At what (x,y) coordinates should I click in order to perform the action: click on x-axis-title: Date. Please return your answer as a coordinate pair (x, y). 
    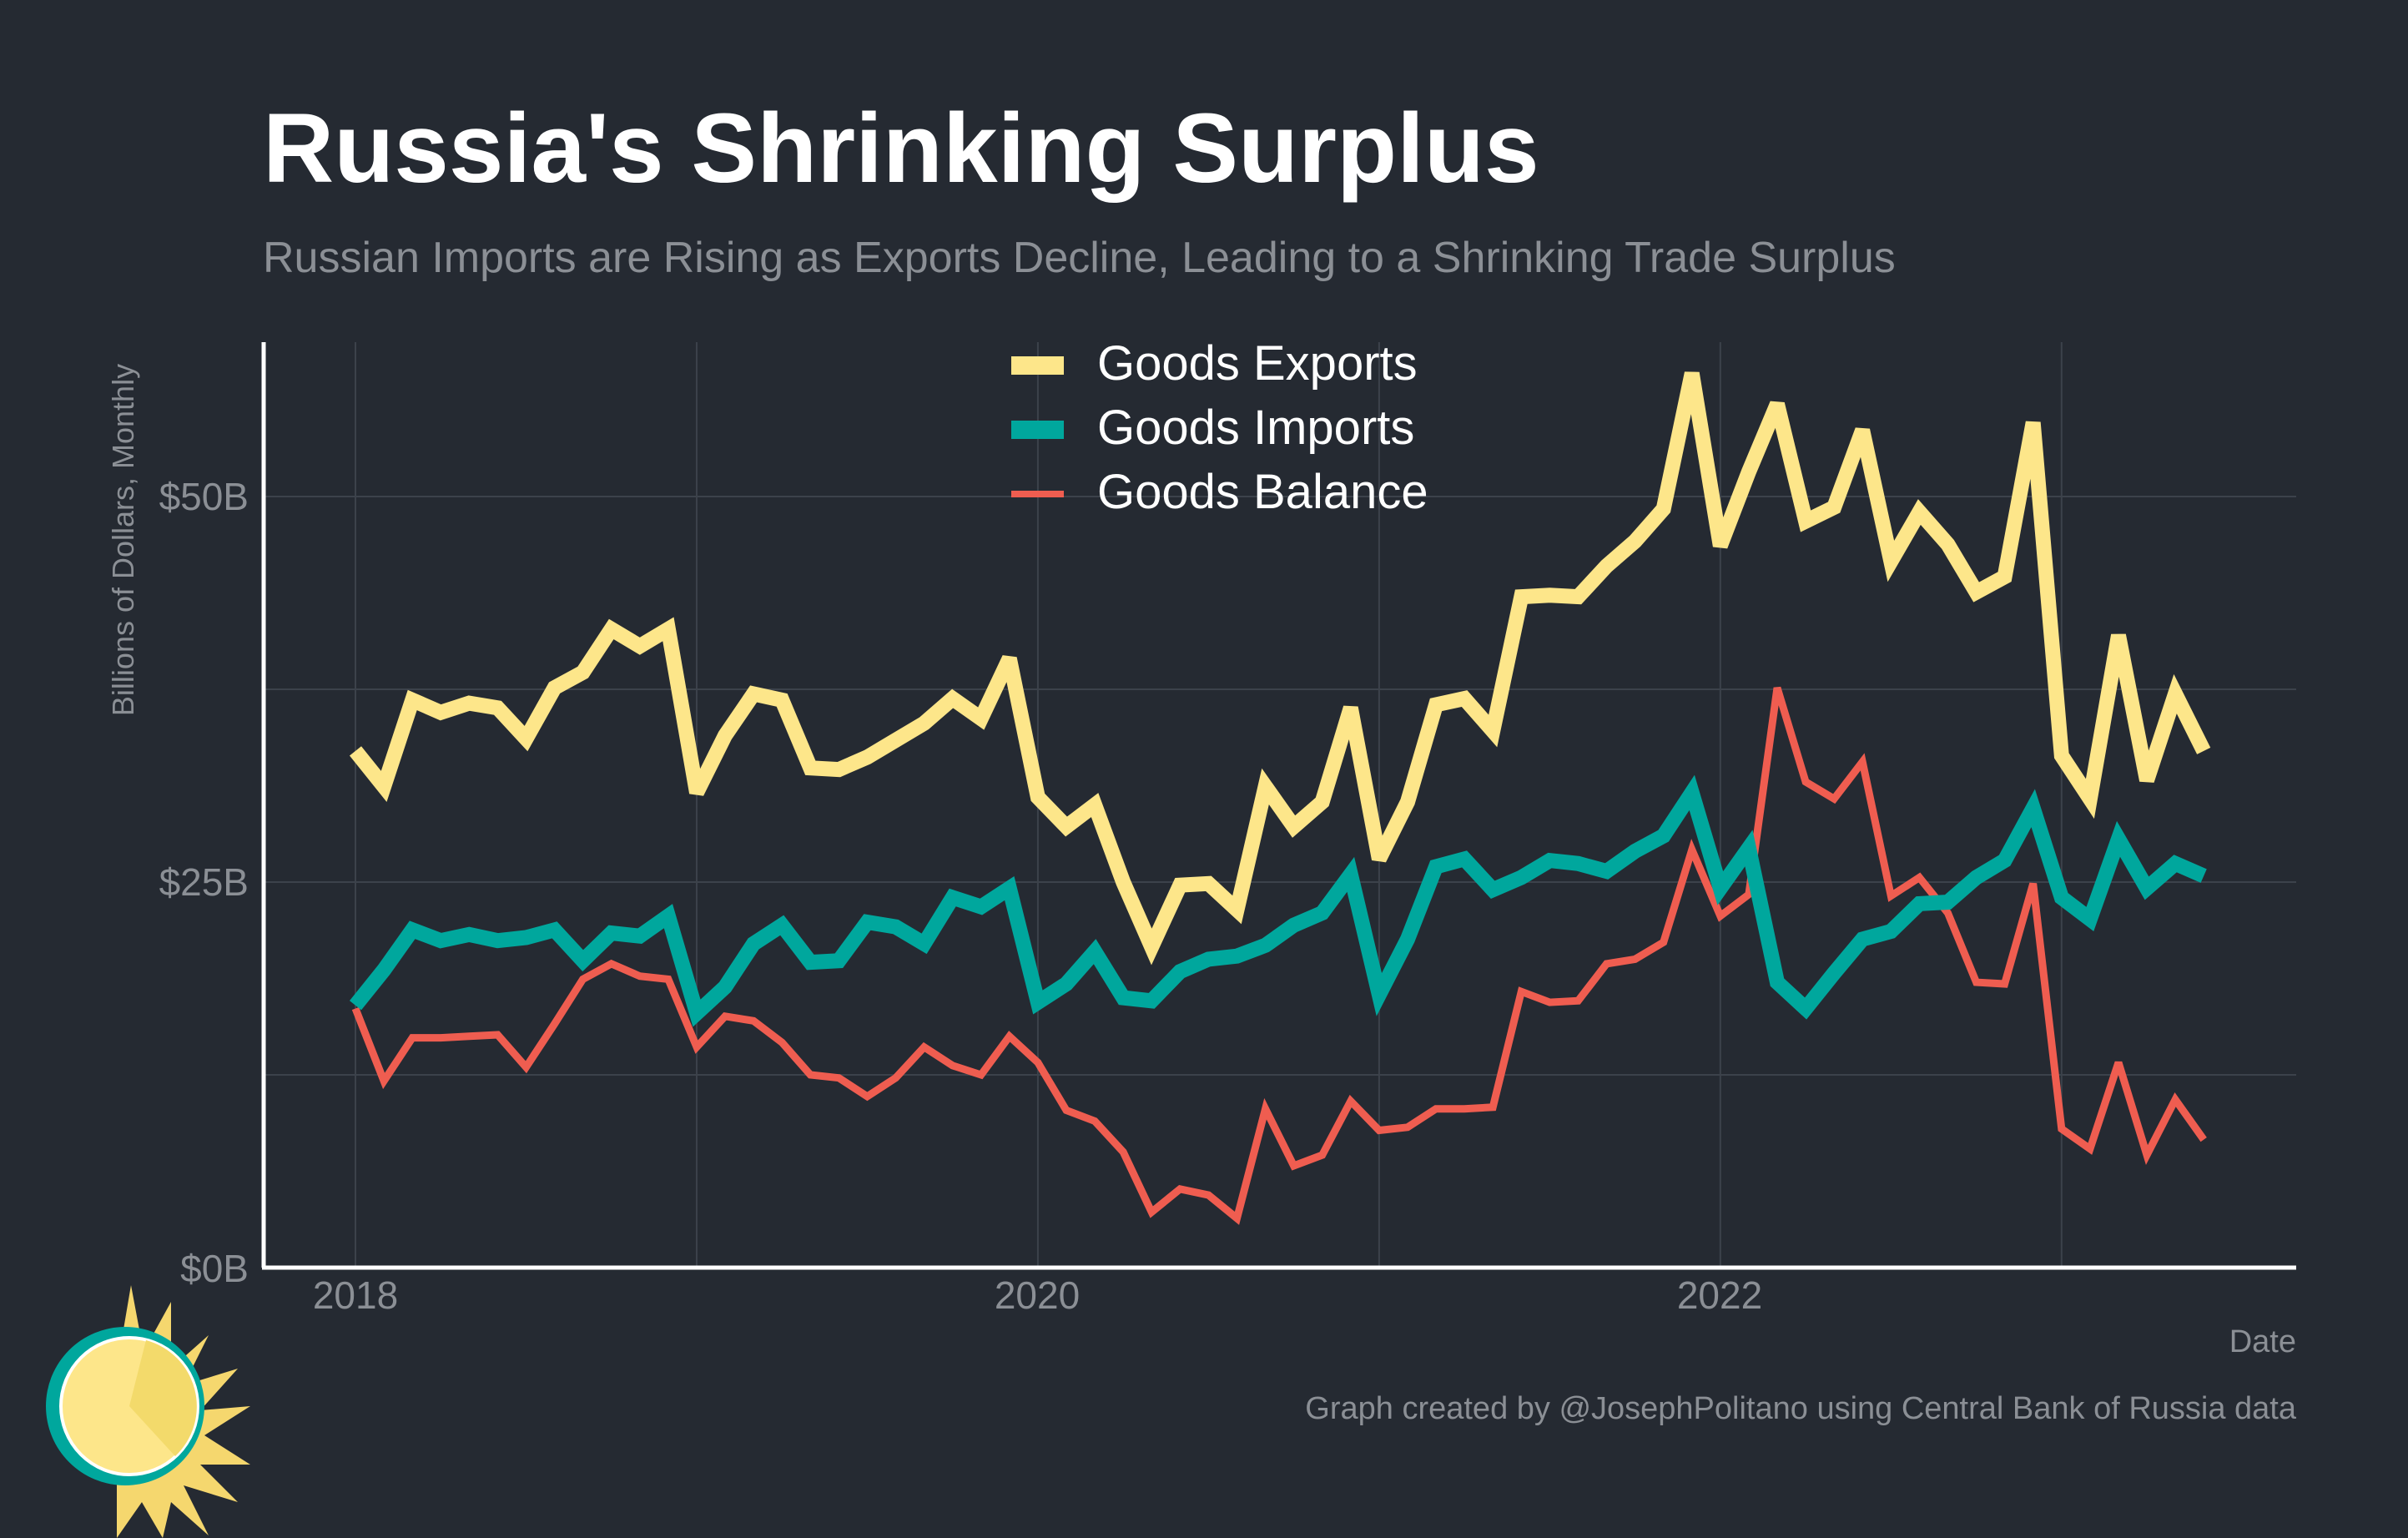
    Looking at the image, I should click on (2262, 1341).